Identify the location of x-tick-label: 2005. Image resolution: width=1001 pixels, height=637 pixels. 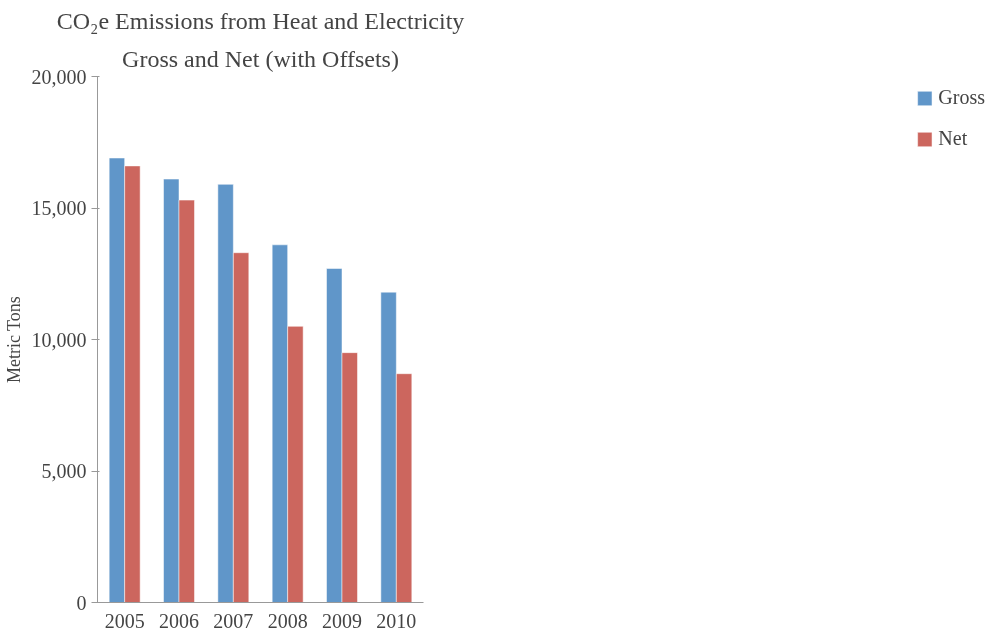
(124, 620).